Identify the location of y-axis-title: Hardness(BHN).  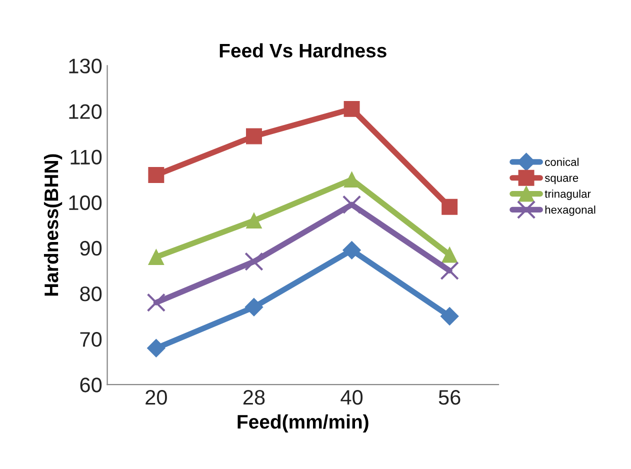
(53, 225).